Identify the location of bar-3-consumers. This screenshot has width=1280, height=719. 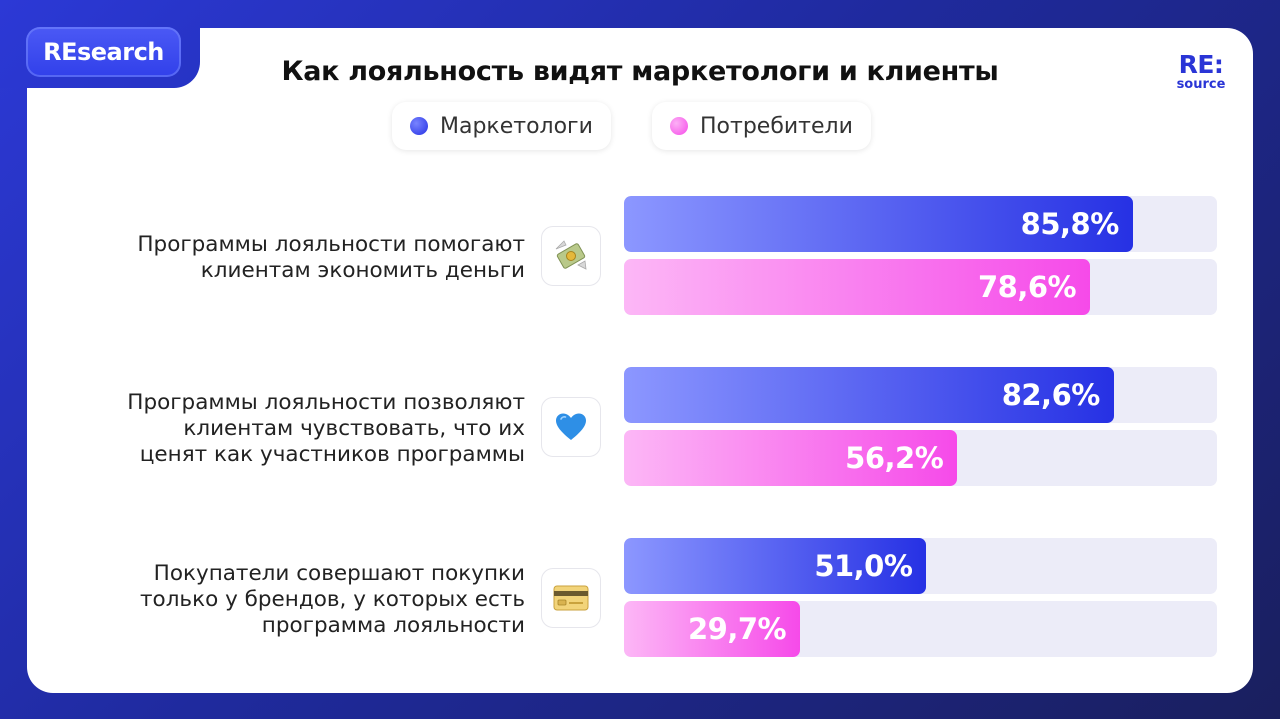
(712, 629).